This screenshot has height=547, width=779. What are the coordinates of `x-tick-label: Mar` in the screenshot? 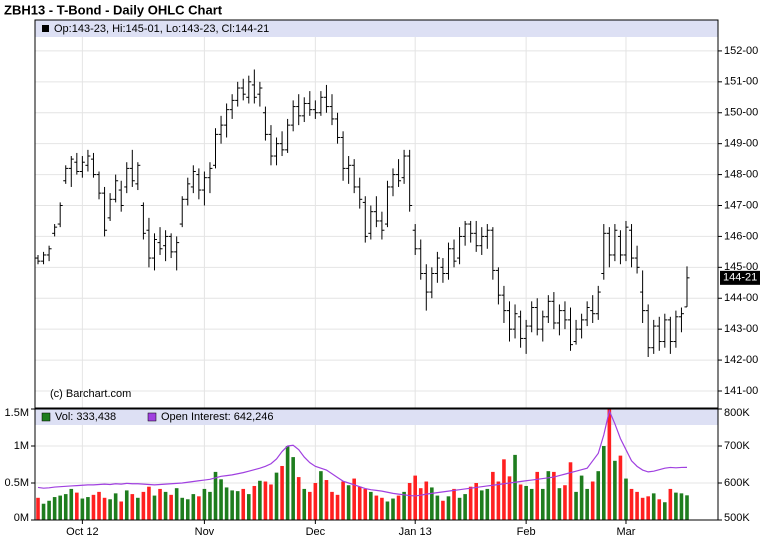 It's located at (626, 532).